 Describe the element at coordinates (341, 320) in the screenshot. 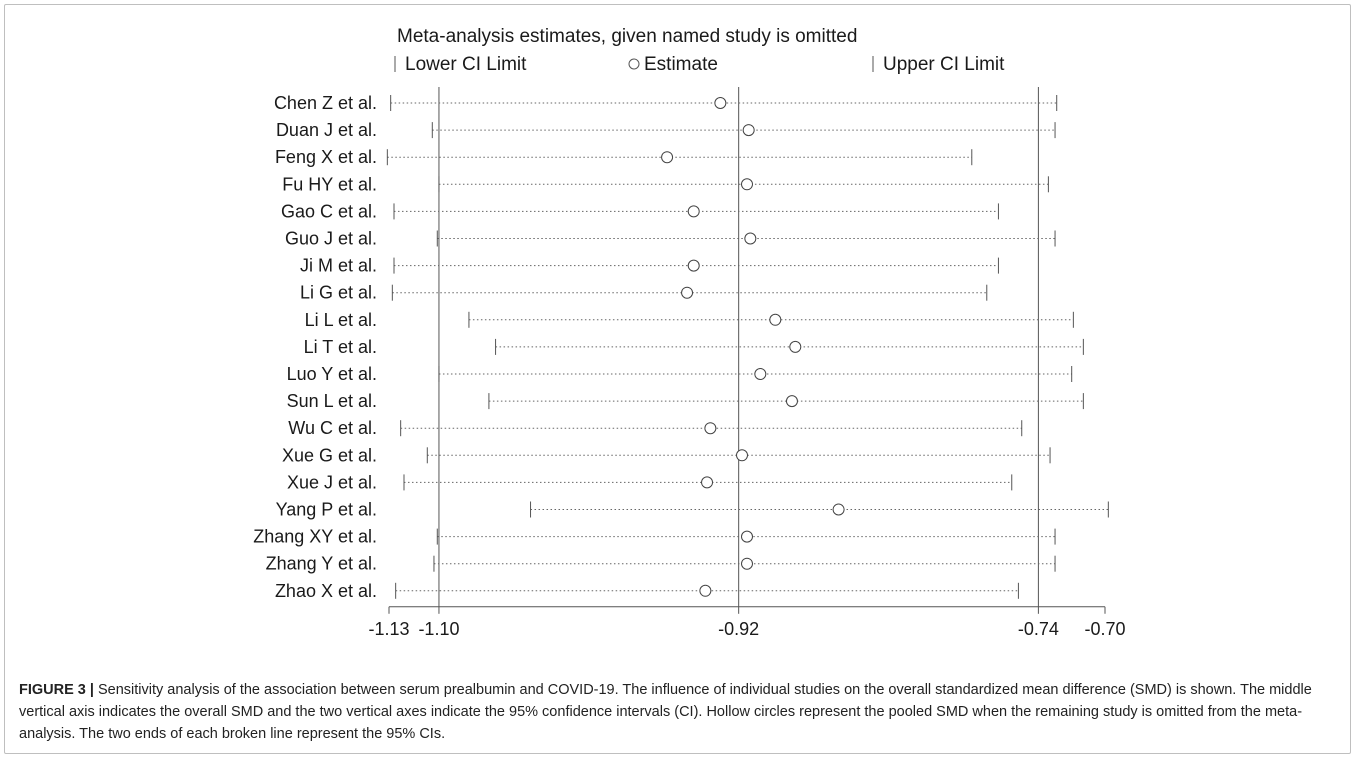

I see `study-label: Li L et al.` at that location.